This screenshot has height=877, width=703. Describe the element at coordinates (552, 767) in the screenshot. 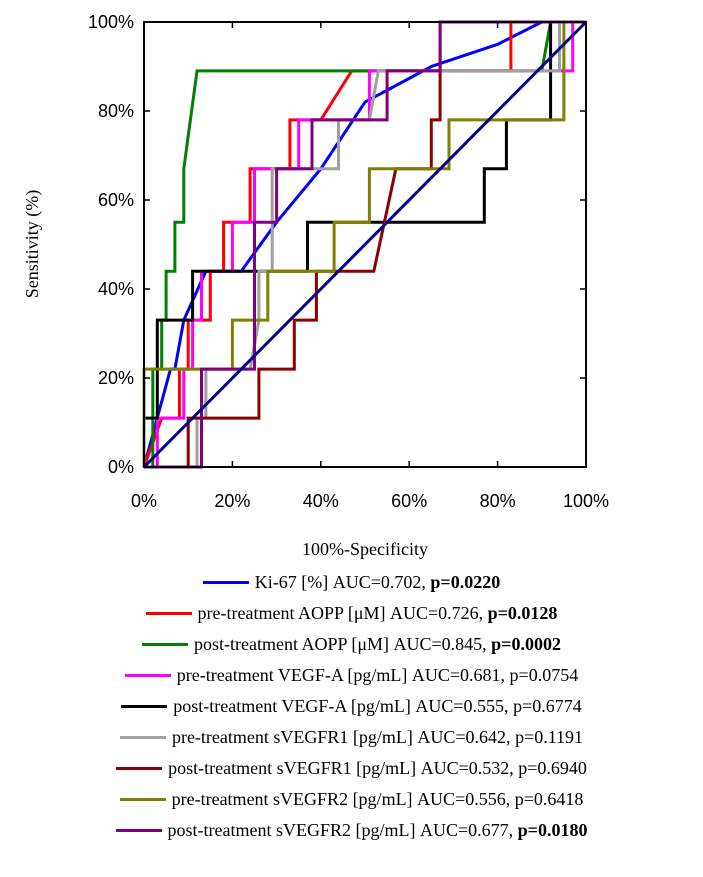

I see `legend-p-value: p=0.6940` at that location.